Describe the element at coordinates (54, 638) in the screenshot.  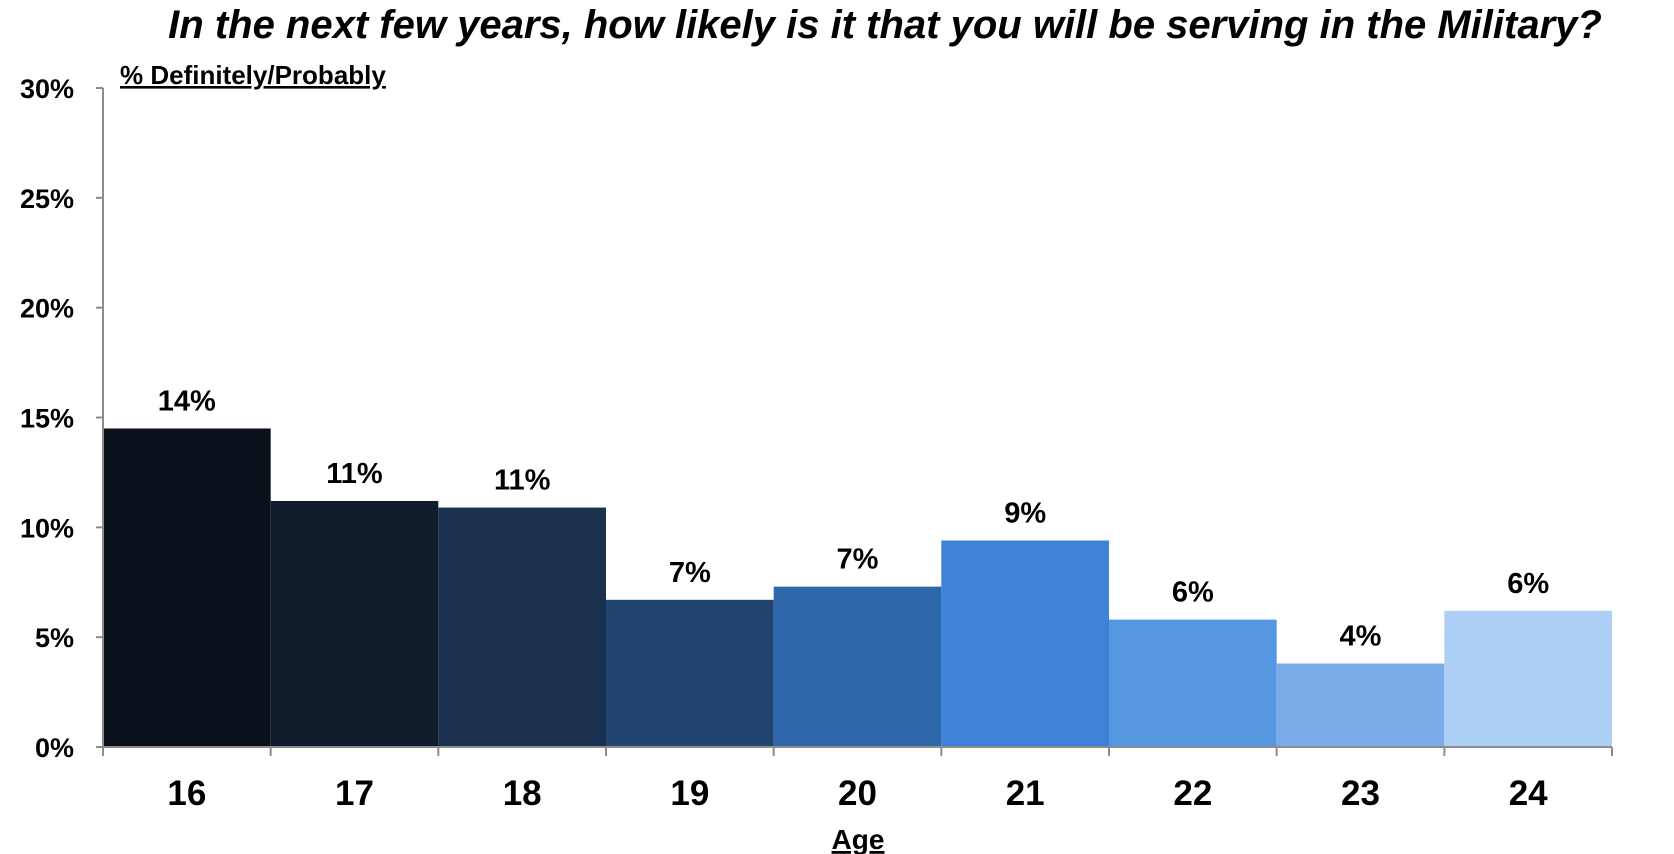
I see `y-tick-label: 5%` at that location.